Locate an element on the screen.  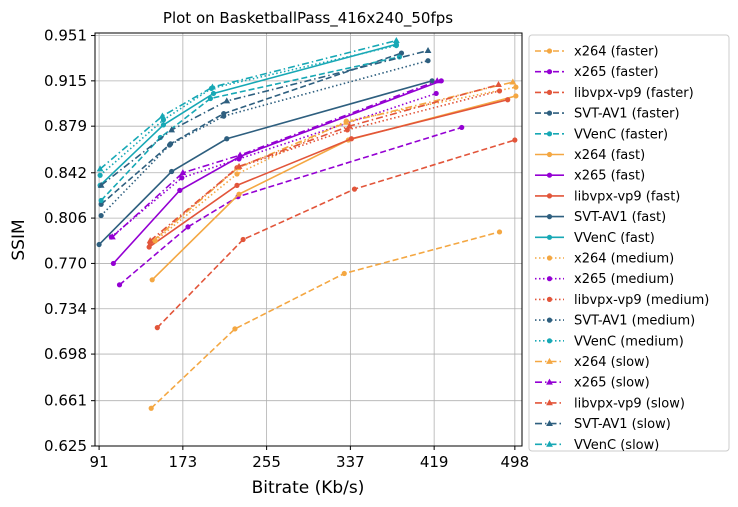
legend-entry: x264 (fast) is located at coordinates (590, 155).